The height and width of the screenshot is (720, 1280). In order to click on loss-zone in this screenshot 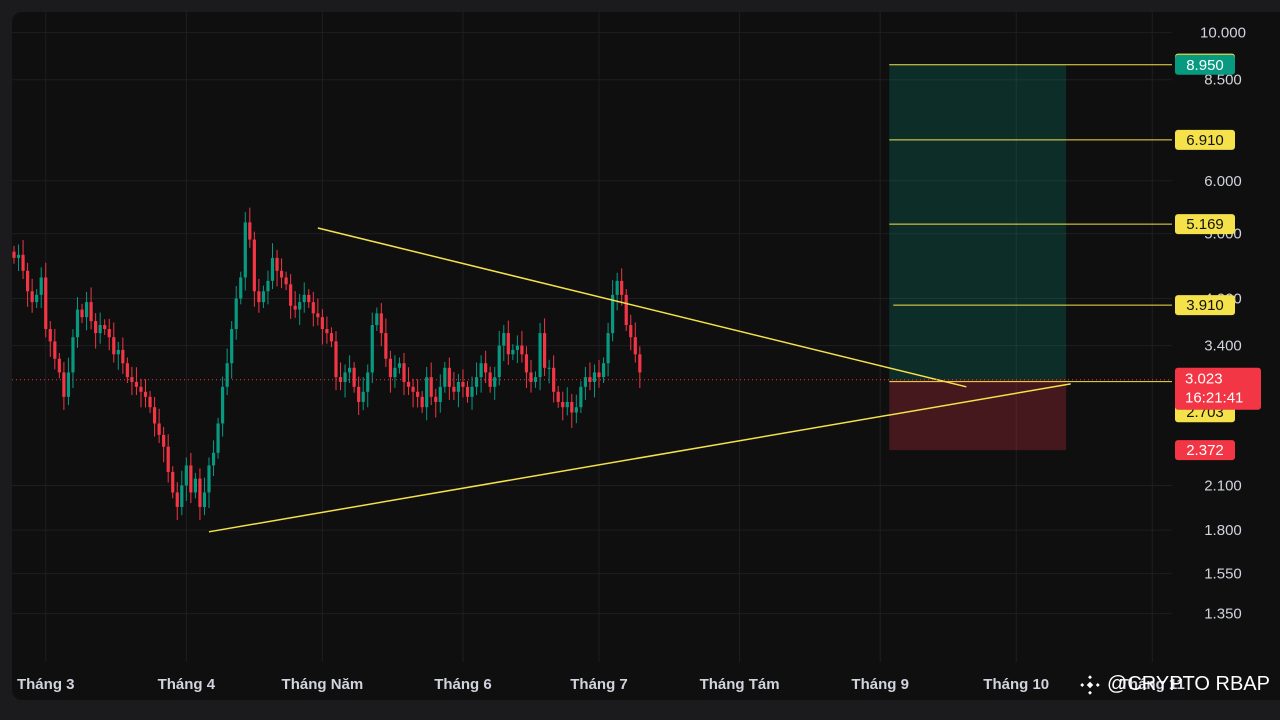, I will do `click(978, 415)`.